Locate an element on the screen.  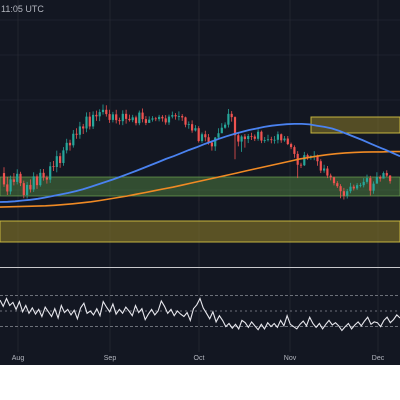
x-tick-label: Sep is located at coordinates (110, 358).